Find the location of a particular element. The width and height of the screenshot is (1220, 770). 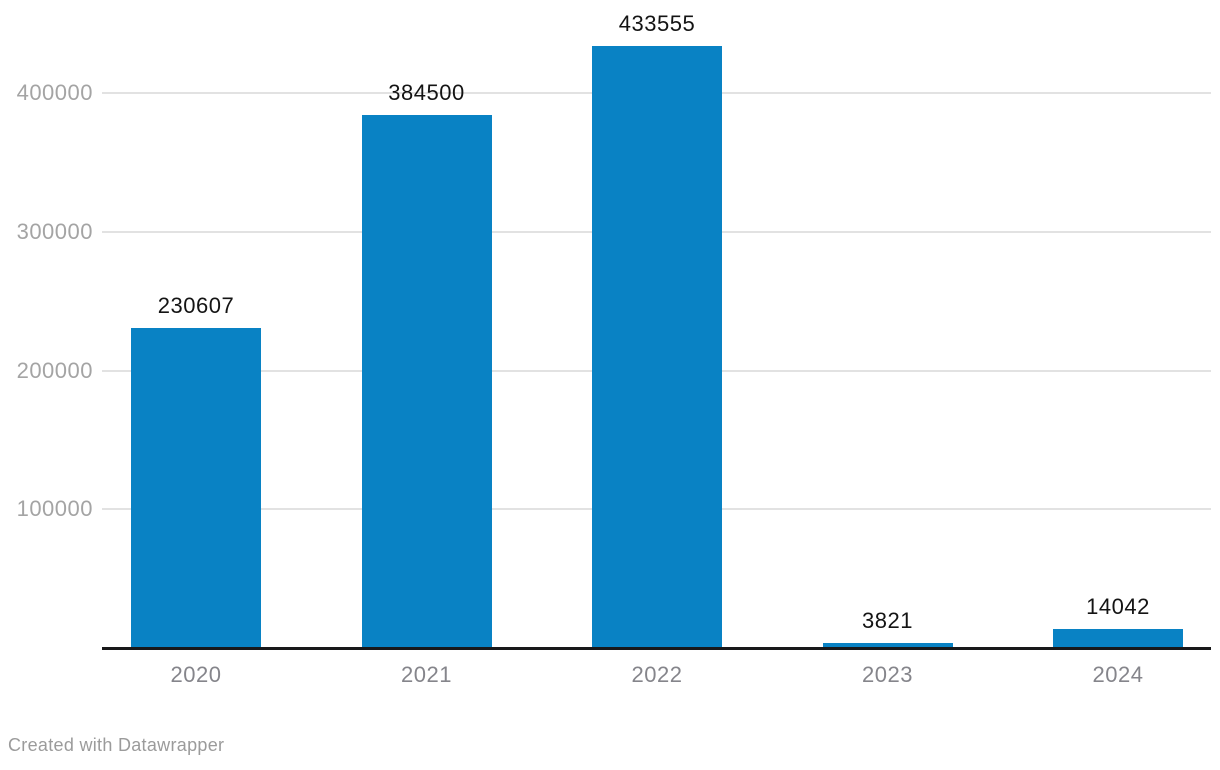

bar-value-label: 14042 is located at coordinates (1118, 606).